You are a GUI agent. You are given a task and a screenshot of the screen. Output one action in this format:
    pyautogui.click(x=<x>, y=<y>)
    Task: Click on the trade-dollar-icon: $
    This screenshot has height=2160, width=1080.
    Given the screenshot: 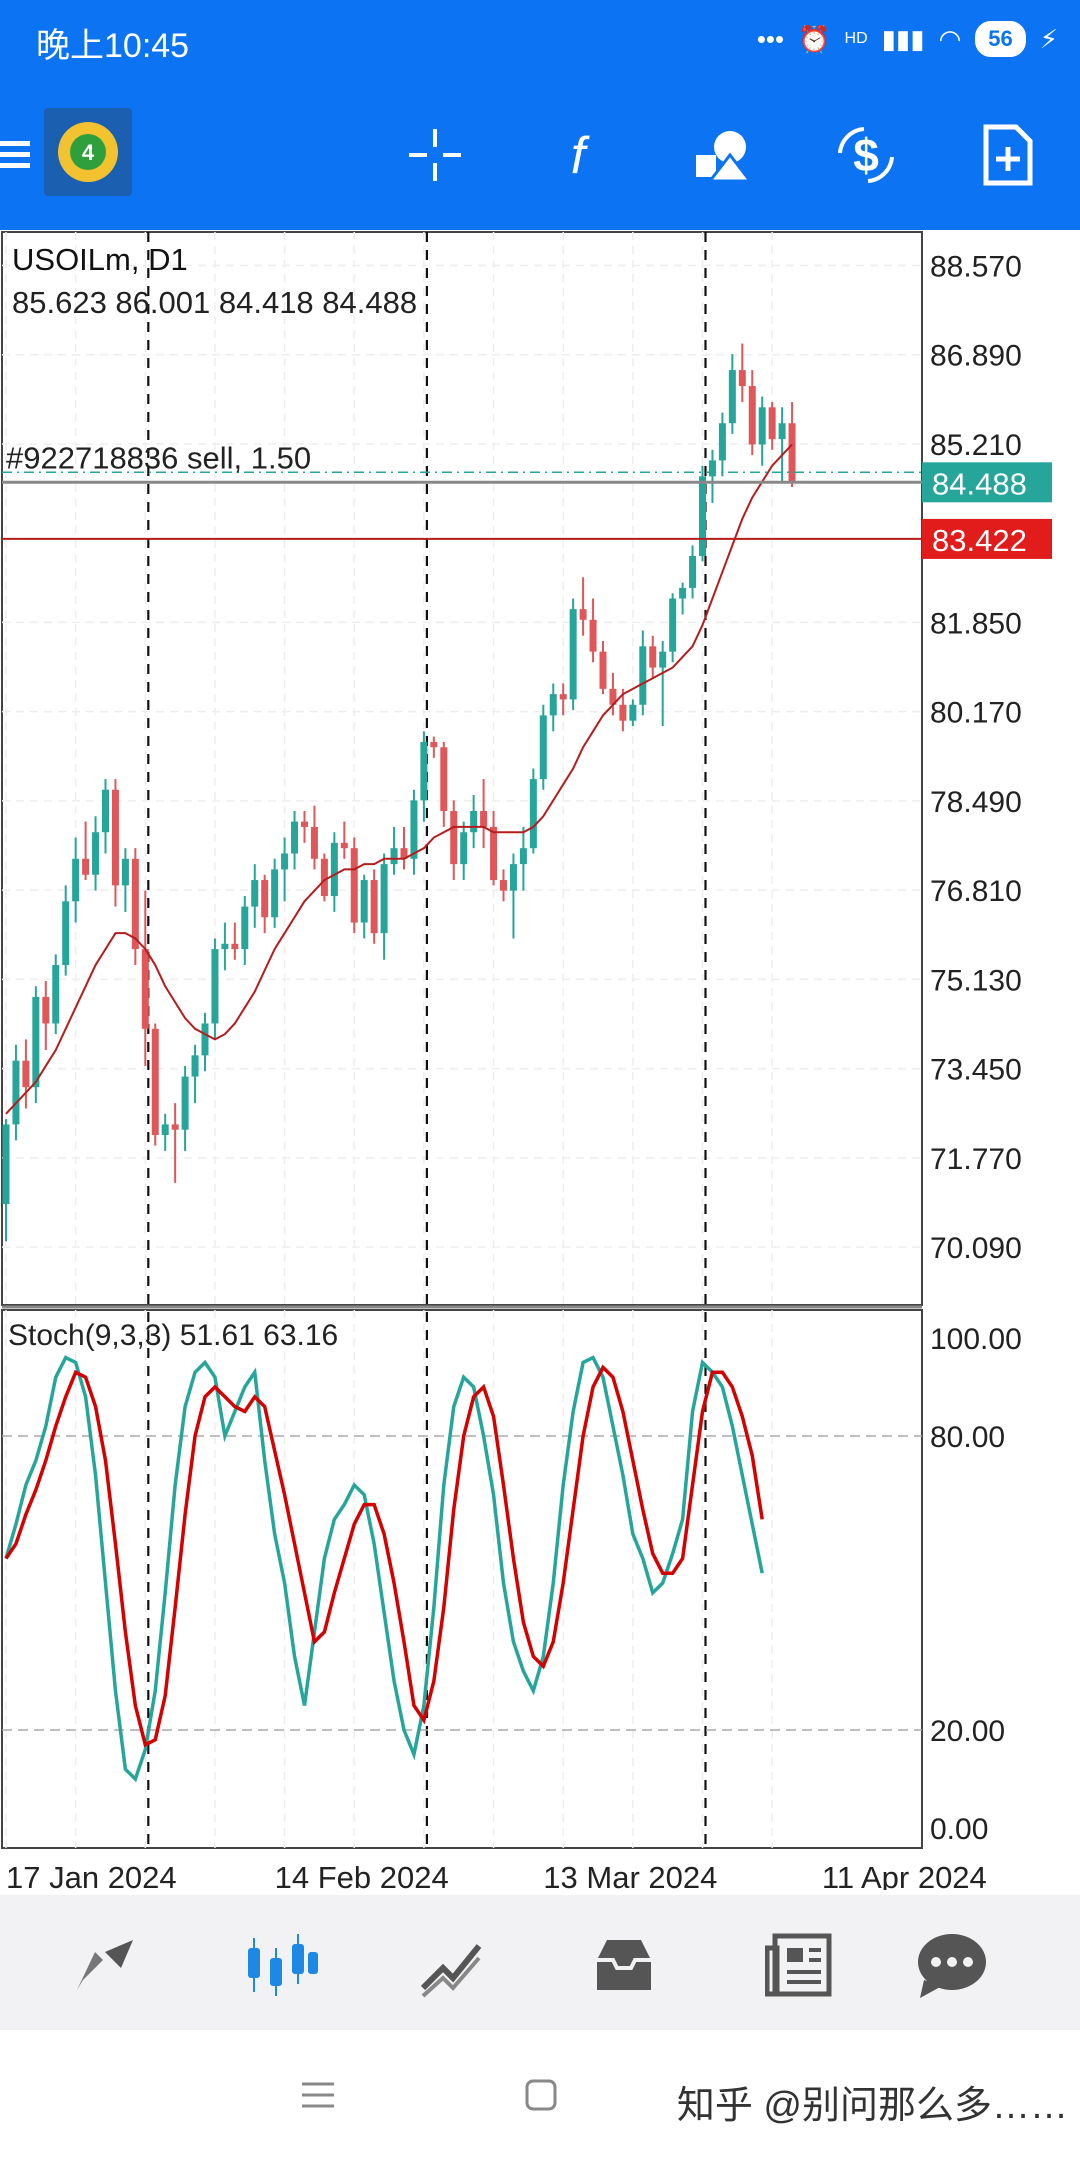 What is the action you would take?
    pyautogui.click(x=866, y=155)
    